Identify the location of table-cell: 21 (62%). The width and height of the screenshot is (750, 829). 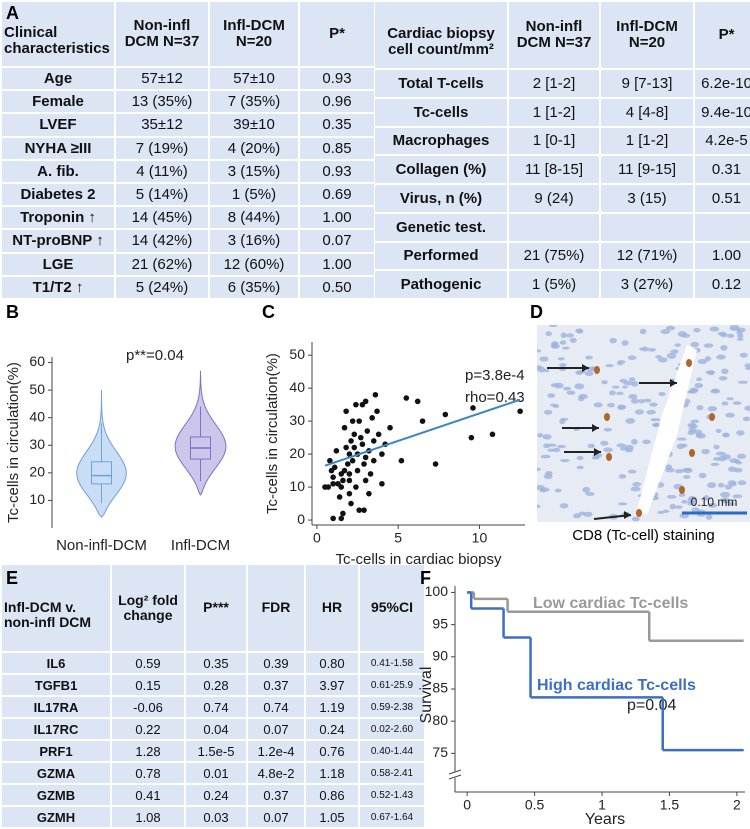
(162, 264).